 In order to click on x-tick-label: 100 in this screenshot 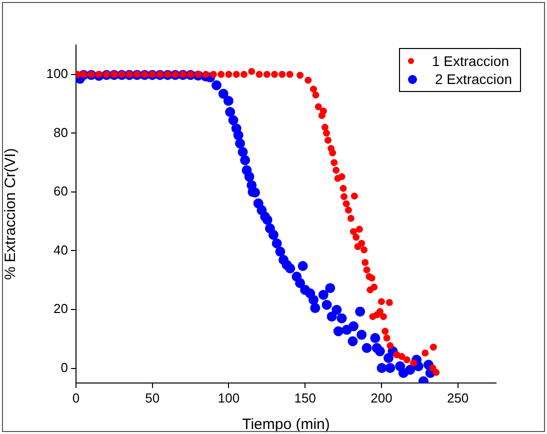, I will do `click(229, 398)`.